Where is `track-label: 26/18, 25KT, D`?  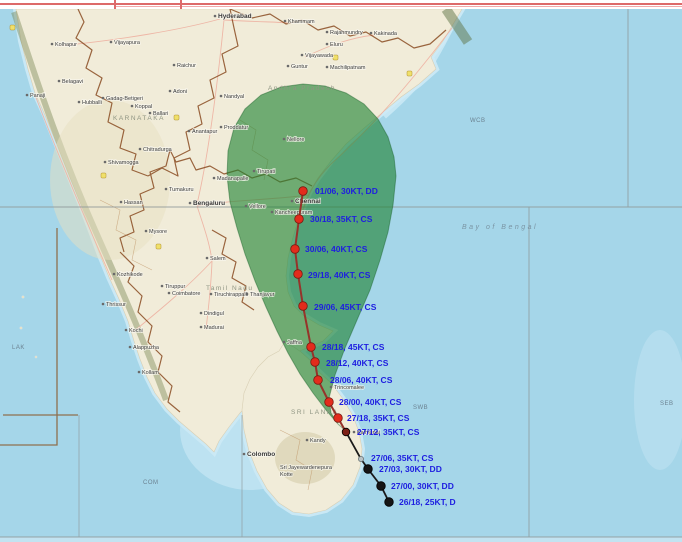 track-label: 26/18, 25KT, D is located at coordinates (427, 502).